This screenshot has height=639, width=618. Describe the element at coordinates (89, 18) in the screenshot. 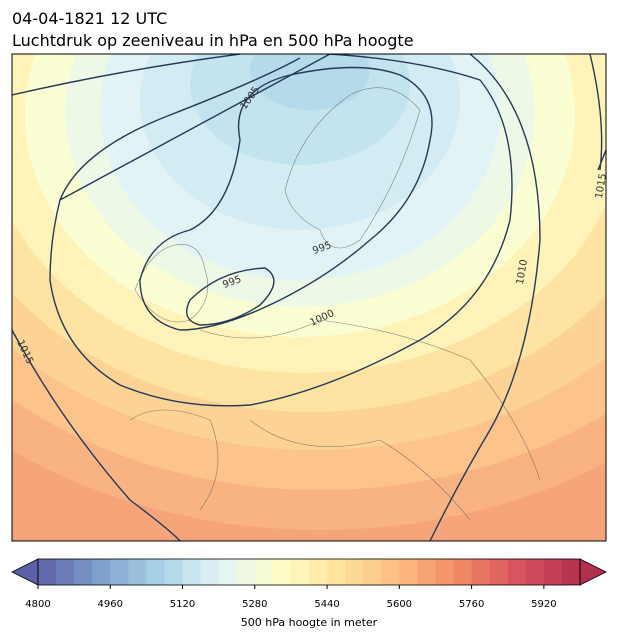

I see `title: 04-04-1821 12 UTC` at that location.